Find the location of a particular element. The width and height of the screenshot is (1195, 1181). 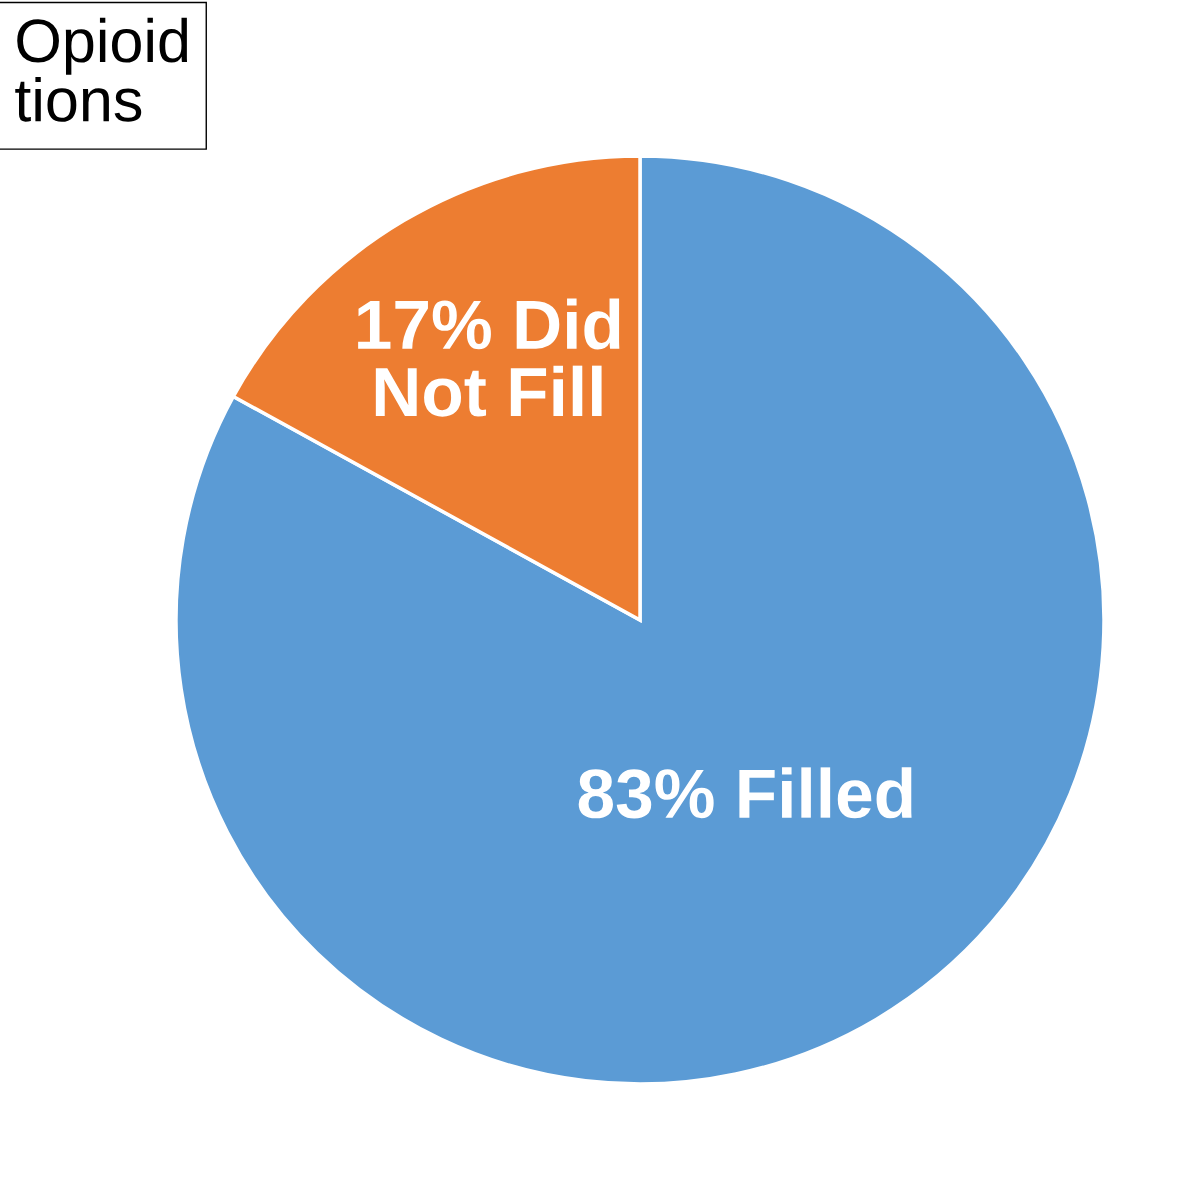

slice-label: 17% Did Not Fill is located at coordinates (489, 357).